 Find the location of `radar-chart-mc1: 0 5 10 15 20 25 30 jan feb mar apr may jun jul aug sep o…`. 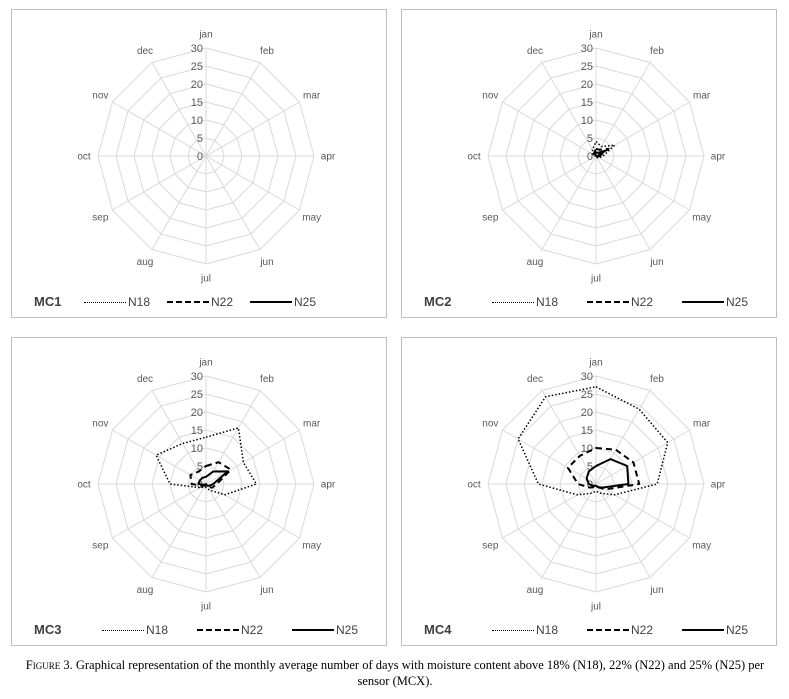

radar-chart-mc1: 0 5 10 15 20 25 30 jan feb mar apr may jun jul aug sep o… is located at coordinates (206, 157).